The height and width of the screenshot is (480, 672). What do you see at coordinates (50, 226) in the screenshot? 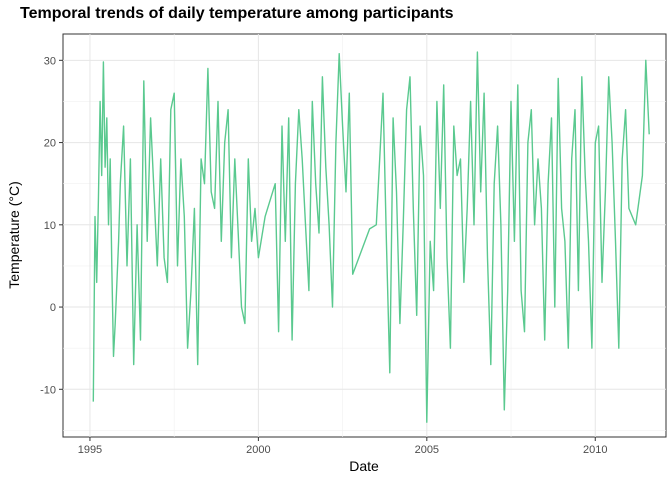
I see `y-tick-label: 10` at bounding box center [50, 226].